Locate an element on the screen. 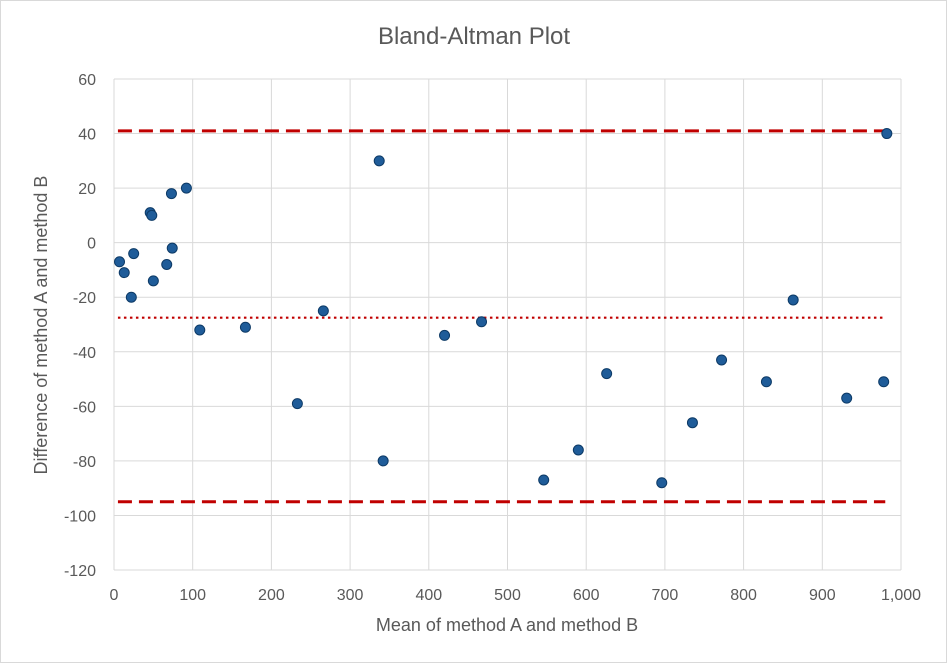  y-axis-ticks: -120 -100 -80 -60 -40 -20 0 20 40 60 is located at coordinates (80, 326).